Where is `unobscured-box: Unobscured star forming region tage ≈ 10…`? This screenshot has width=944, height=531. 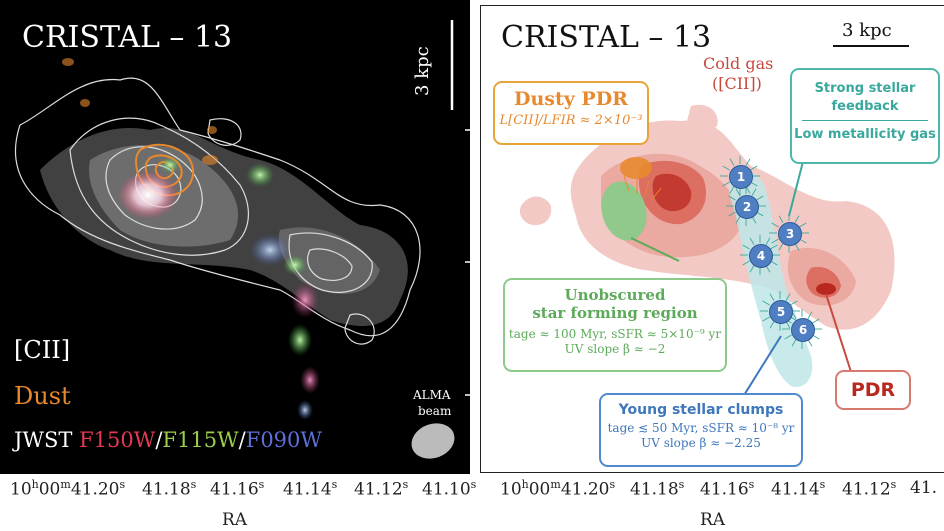
unobscured-box: Unobscured star forming region tage ≈ 10… is located at coordinates (615, 325).